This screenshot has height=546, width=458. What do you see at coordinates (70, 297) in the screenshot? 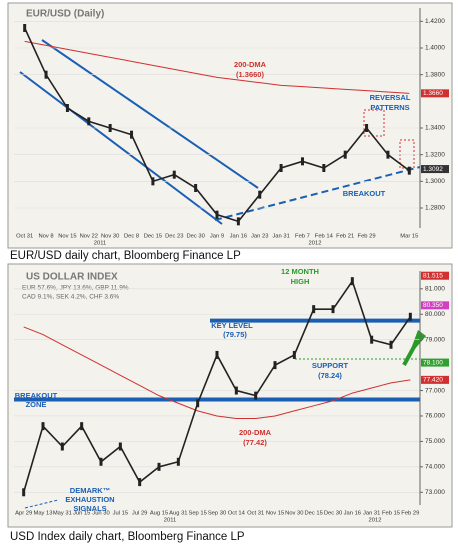
I see `weights: CAD 9.1%, SEK 4.2%, CHF 3.6%` at bounding box center [70, 297].